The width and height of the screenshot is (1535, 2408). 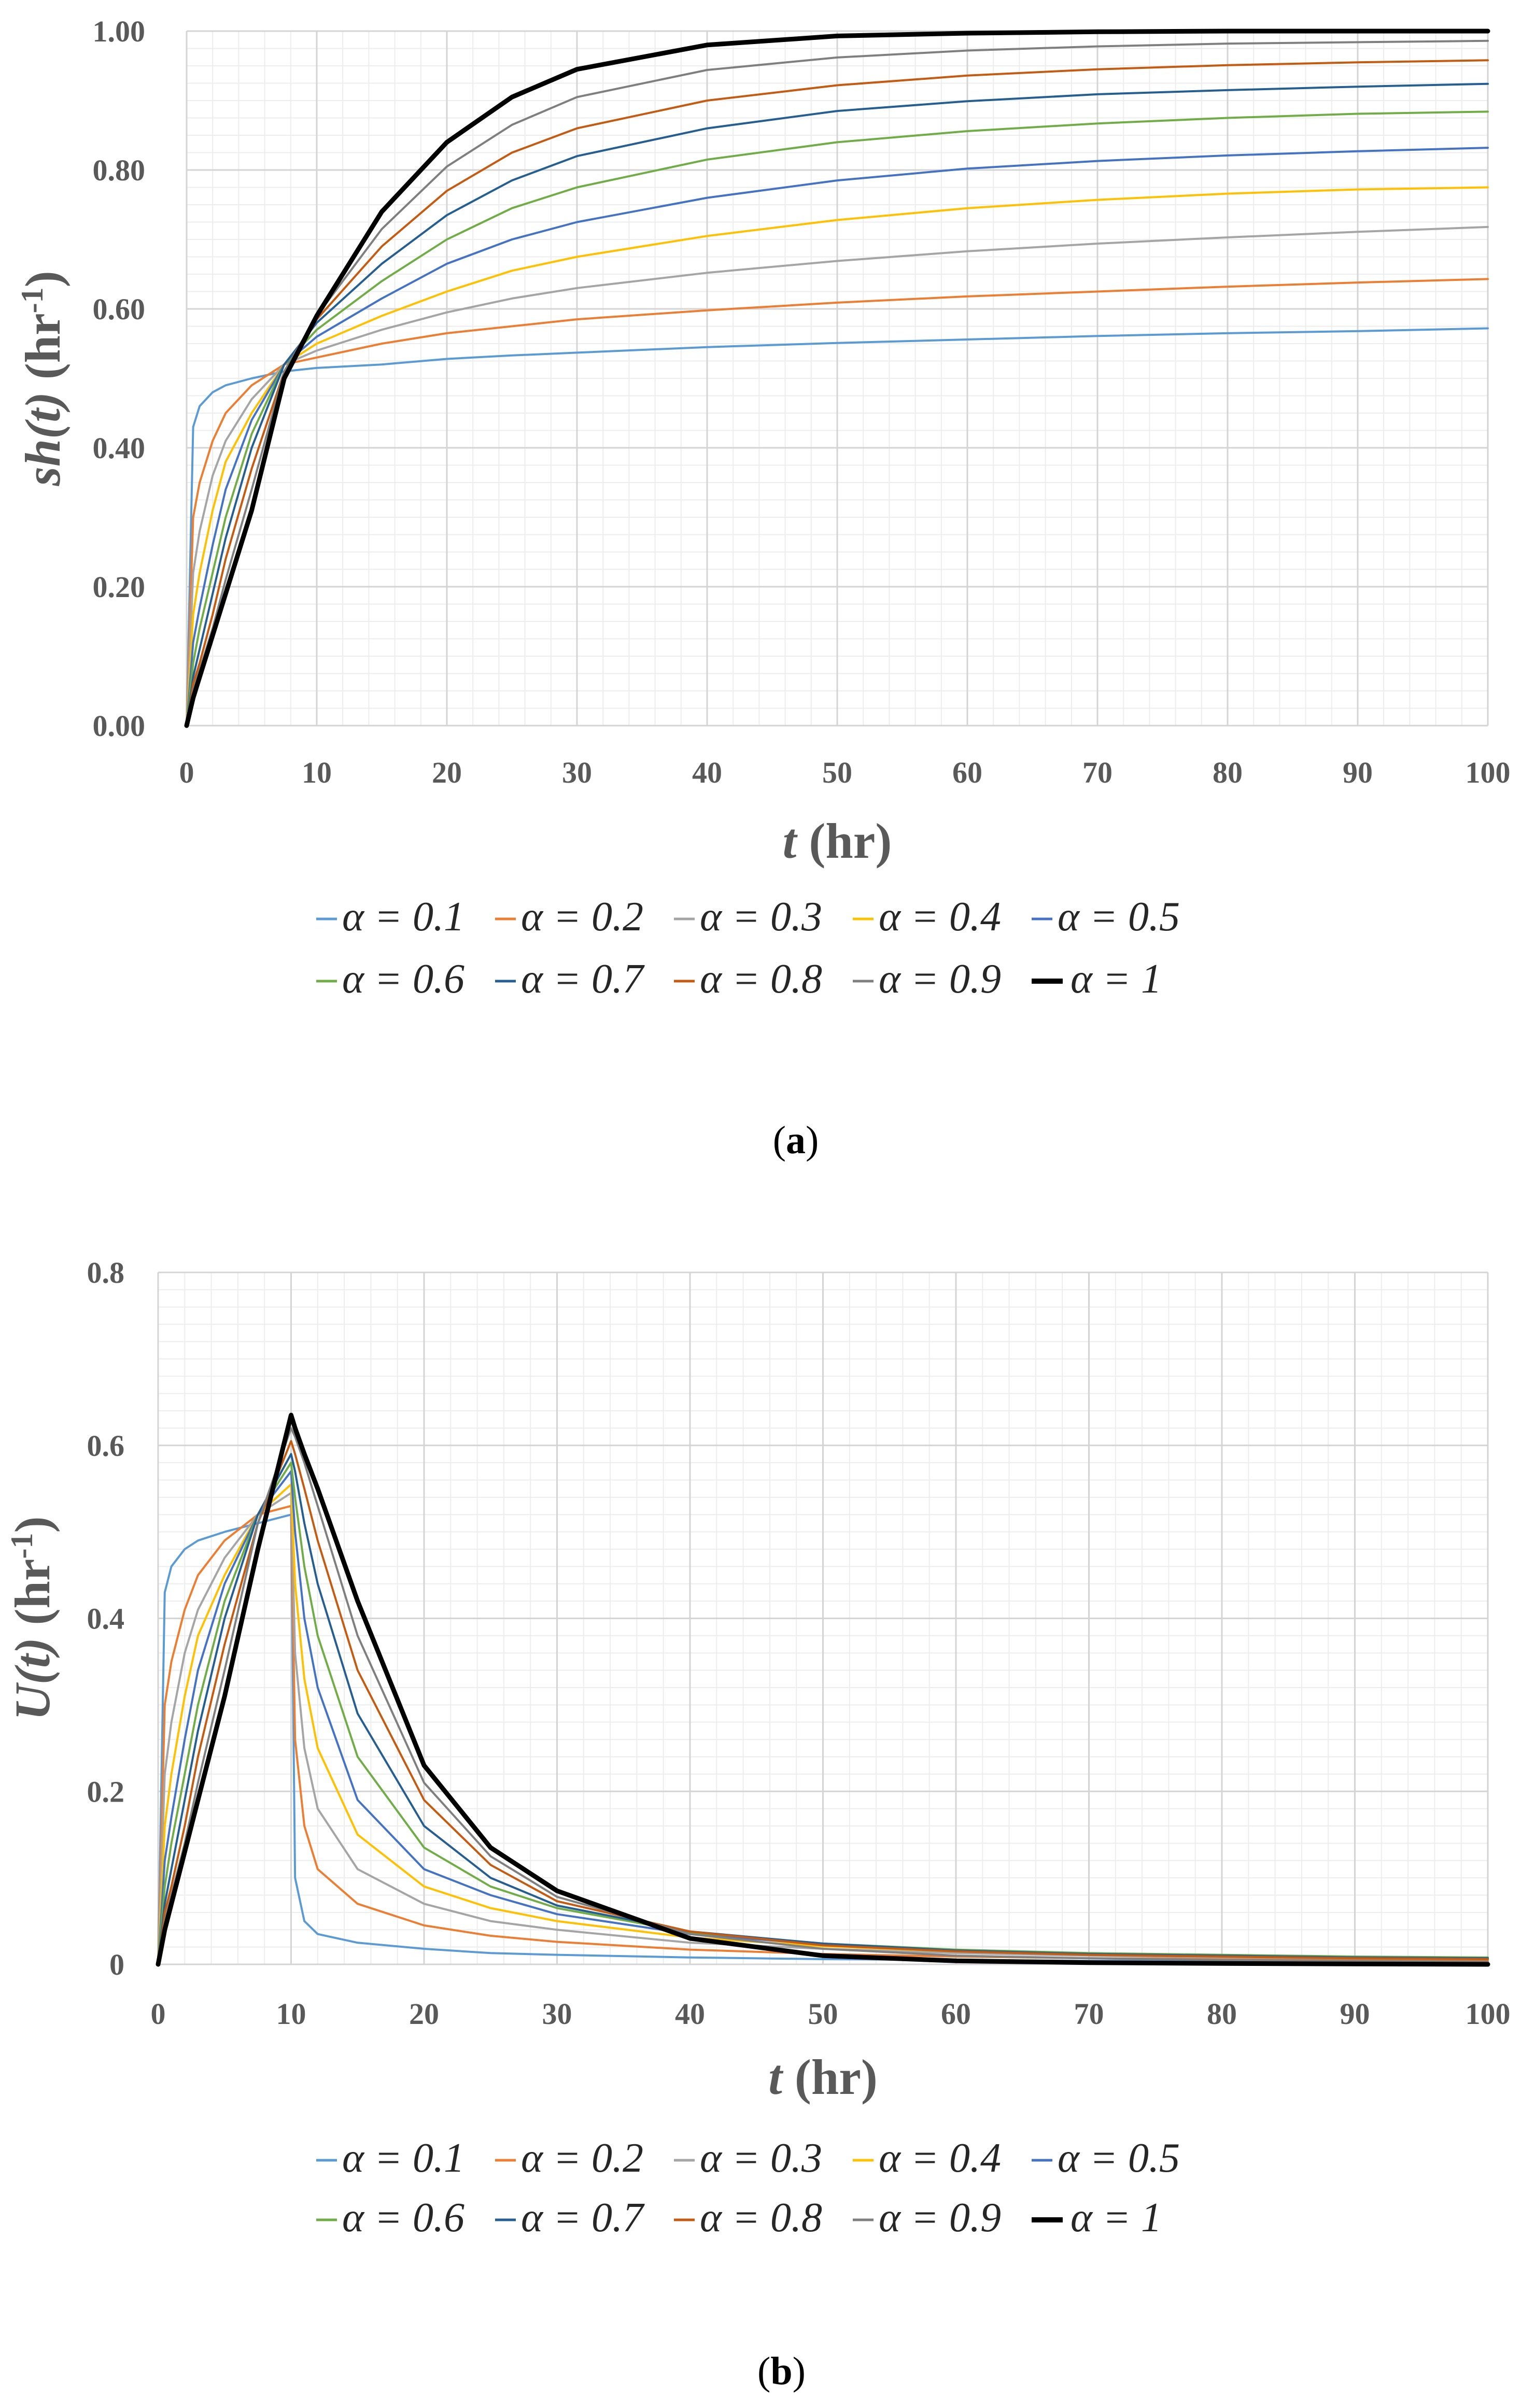 What do you see at coordinates (106, 1446) in the screenshot?
I see `y-tick-label: 0.6` at bounding box center [106, 1446].